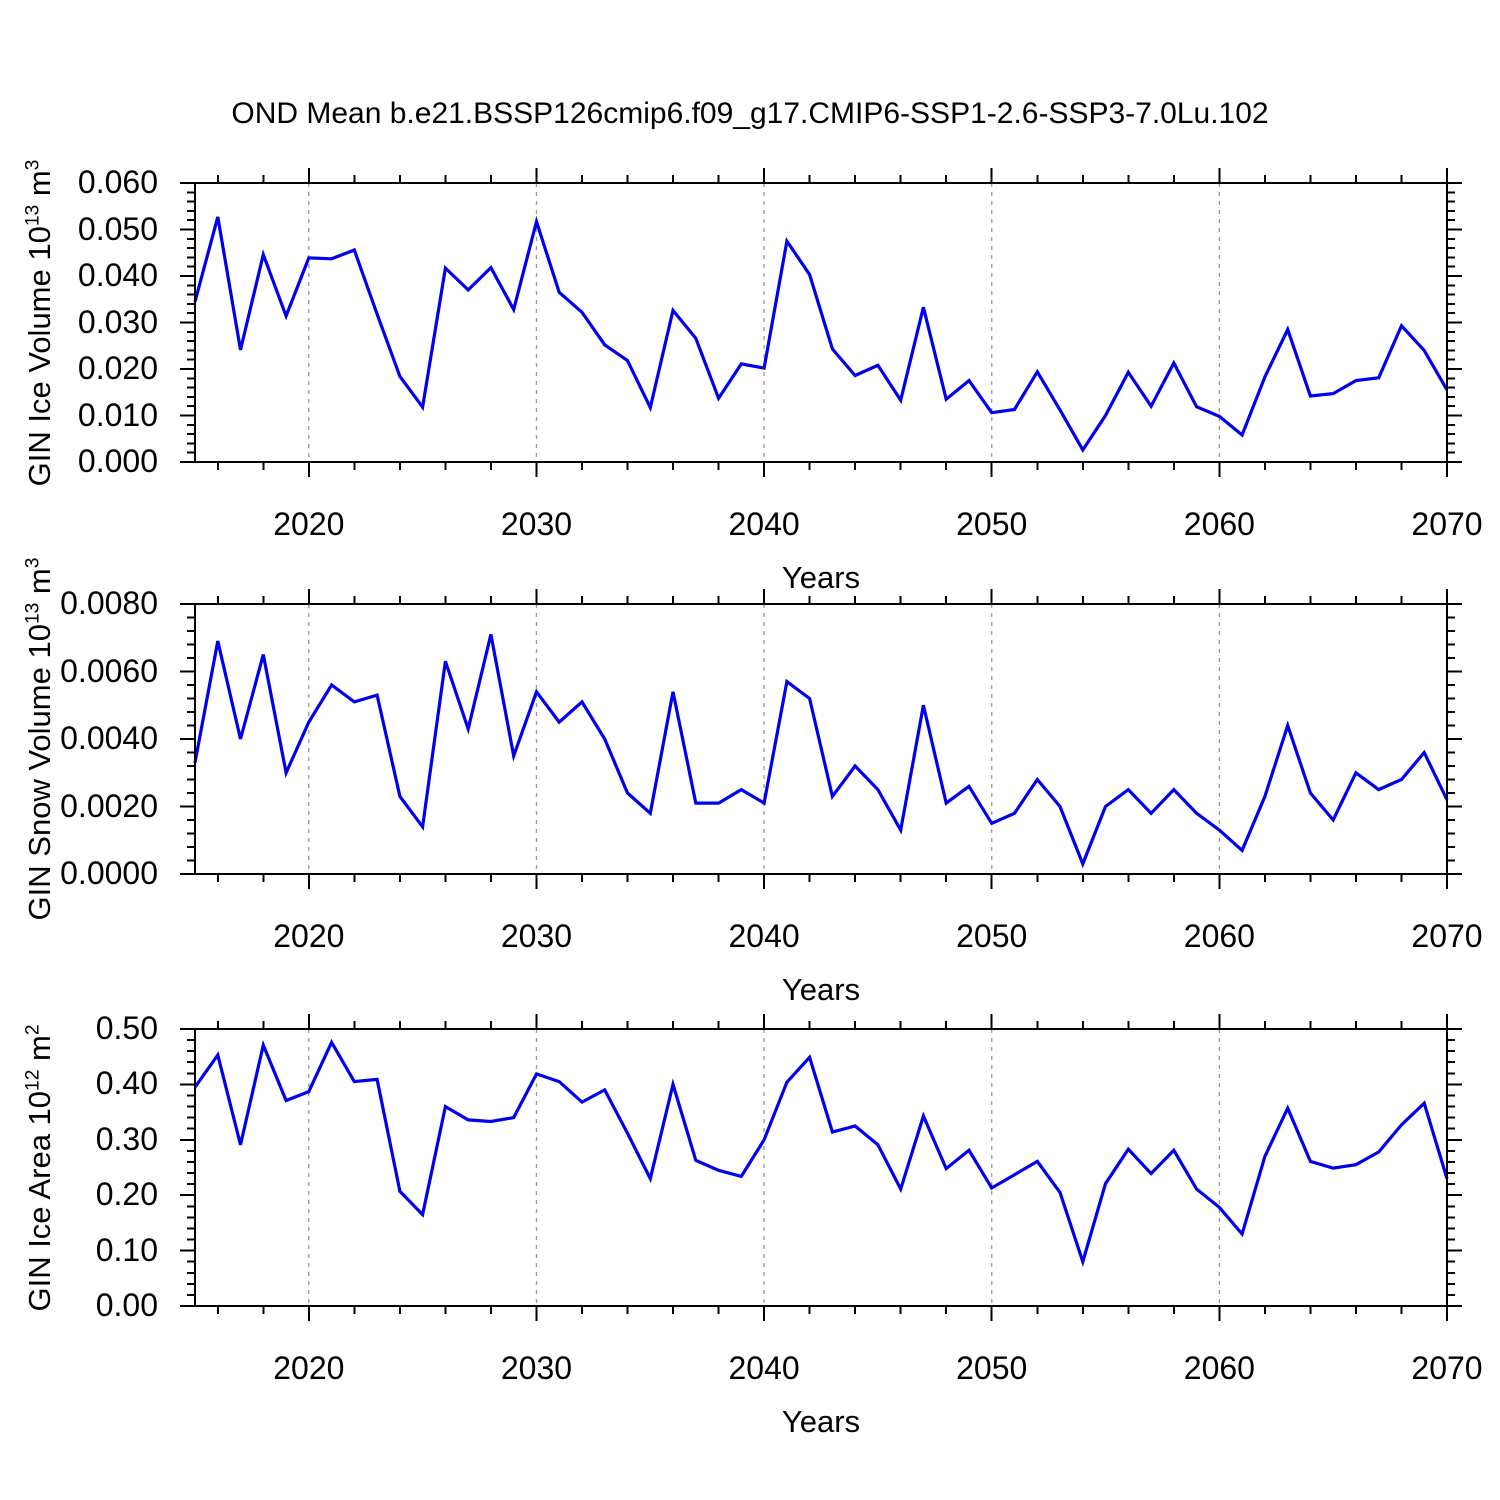 Image resolution: width=1500 pixels, height=1500 pixels. Describe the element at coordinates (117, 275) in the screenshot. I see `y-tick-label: 0.040` at that location.